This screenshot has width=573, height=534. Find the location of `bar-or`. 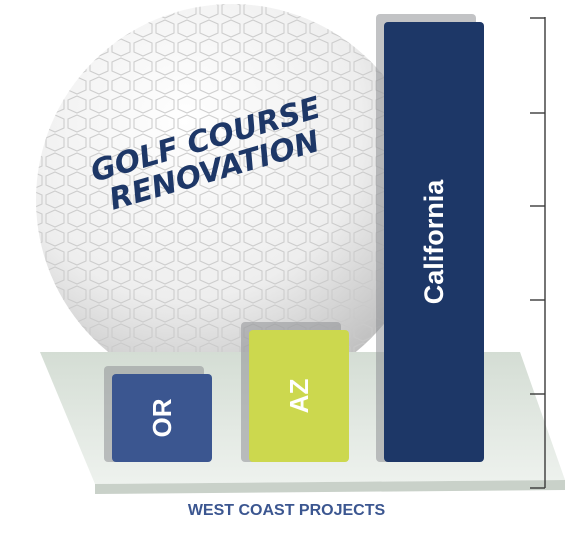

bar-or is located at coordinates (162, 418).